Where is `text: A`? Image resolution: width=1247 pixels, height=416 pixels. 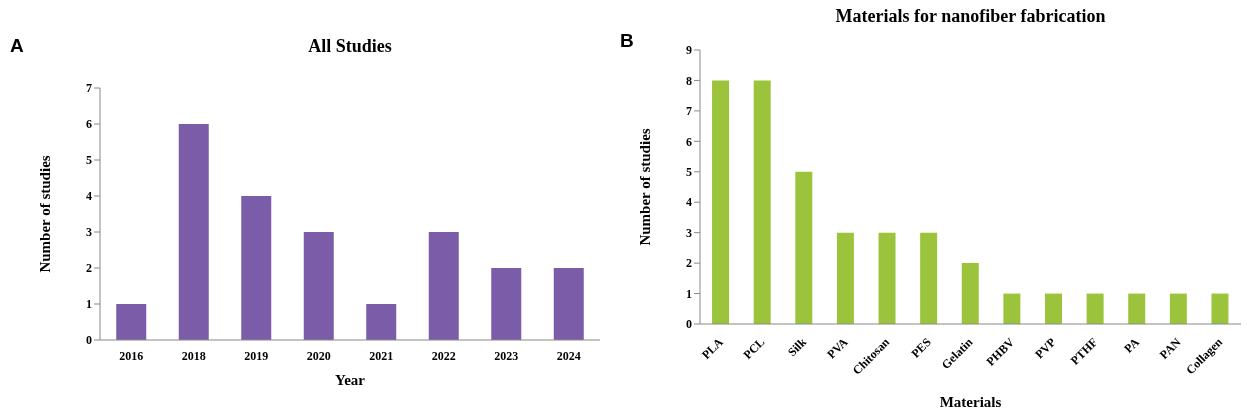 text: A is located at coordinates (17, 46).